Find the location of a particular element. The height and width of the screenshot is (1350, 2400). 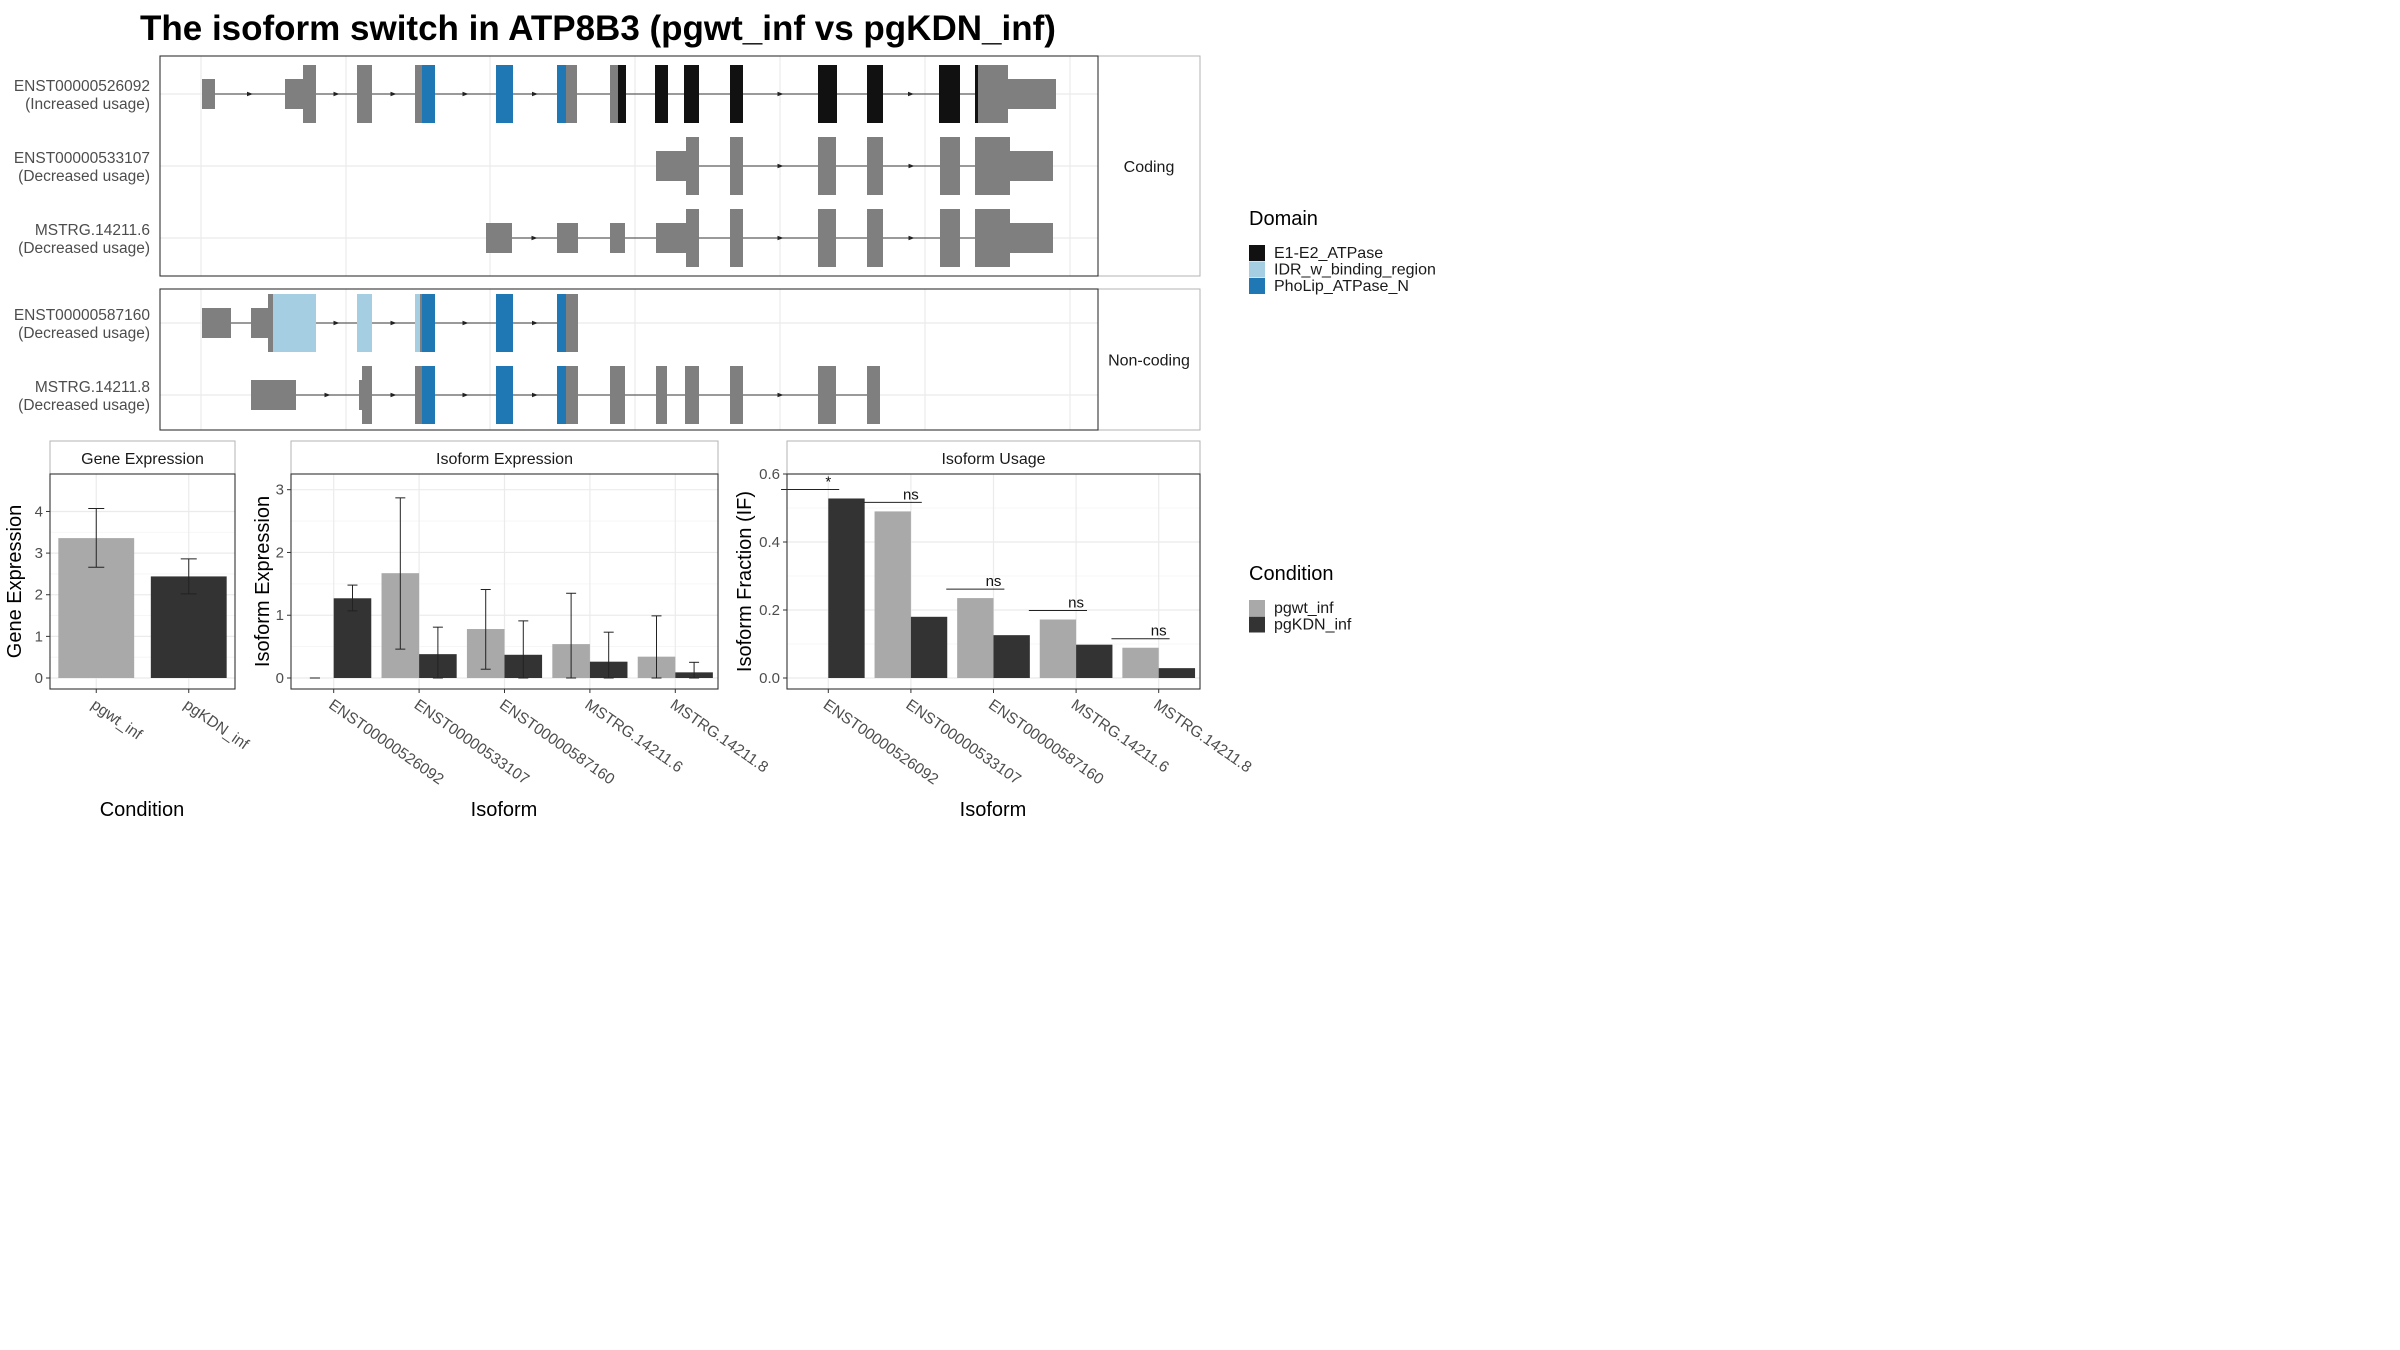

chart-strip-label: Isoform Expression is located at coordinates (504, 459).